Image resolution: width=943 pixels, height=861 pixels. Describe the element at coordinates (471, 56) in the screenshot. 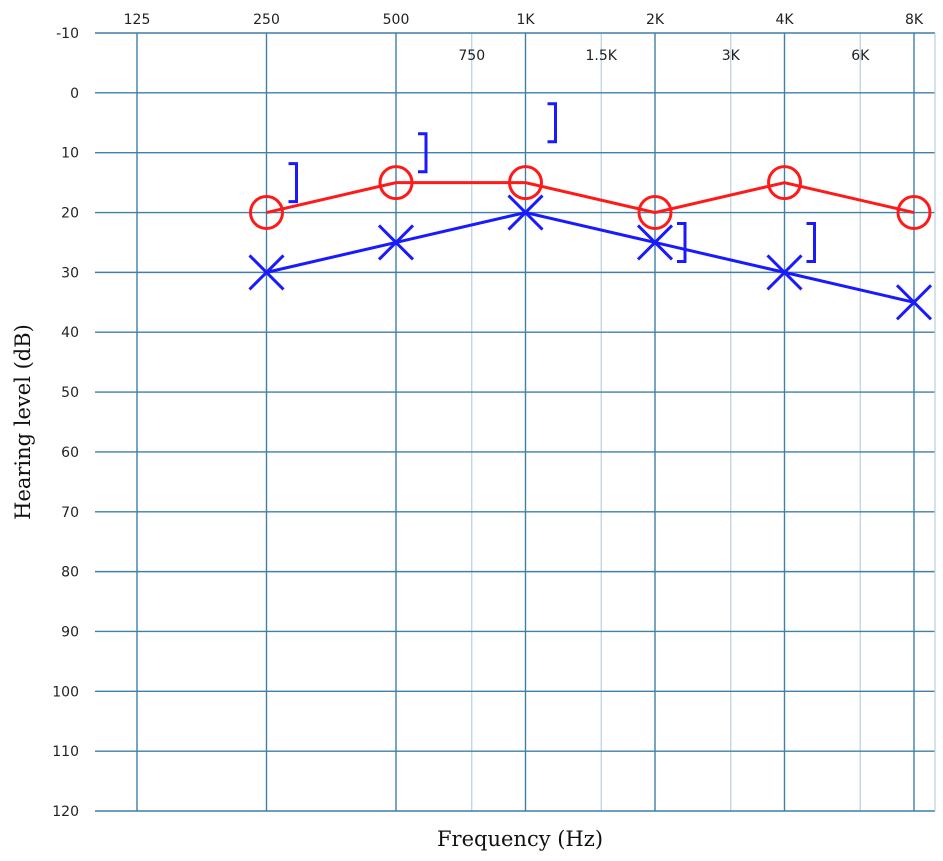

I see `x-tick-label-minor: 750` at that location.